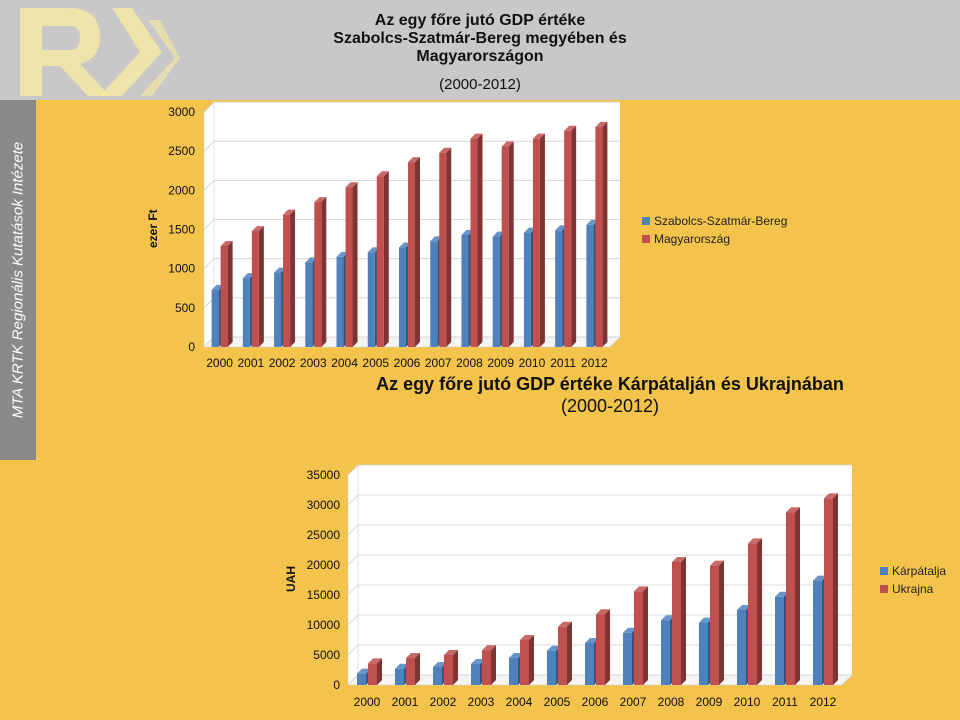  I want to click on x-tick-label: 2012, so click(823, 702).